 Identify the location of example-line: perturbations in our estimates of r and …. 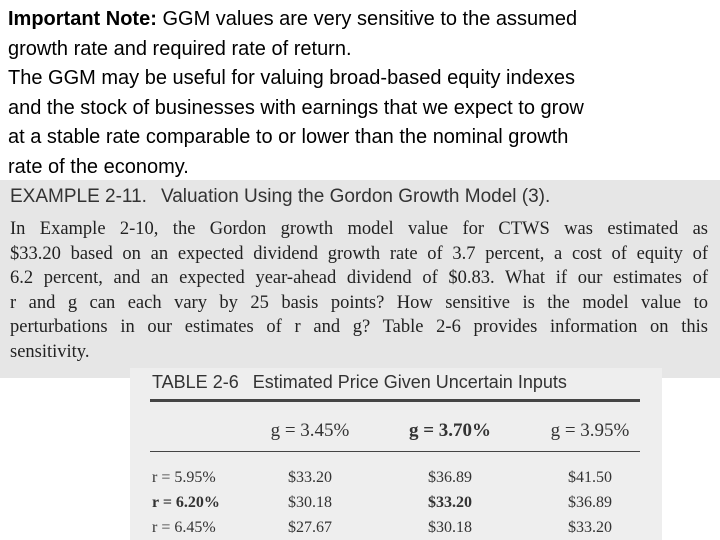
(359, 327).